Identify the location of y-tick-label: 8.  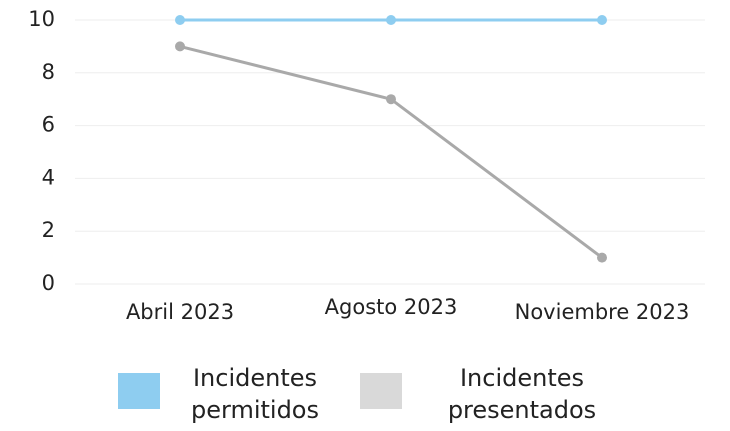
(48, 72).